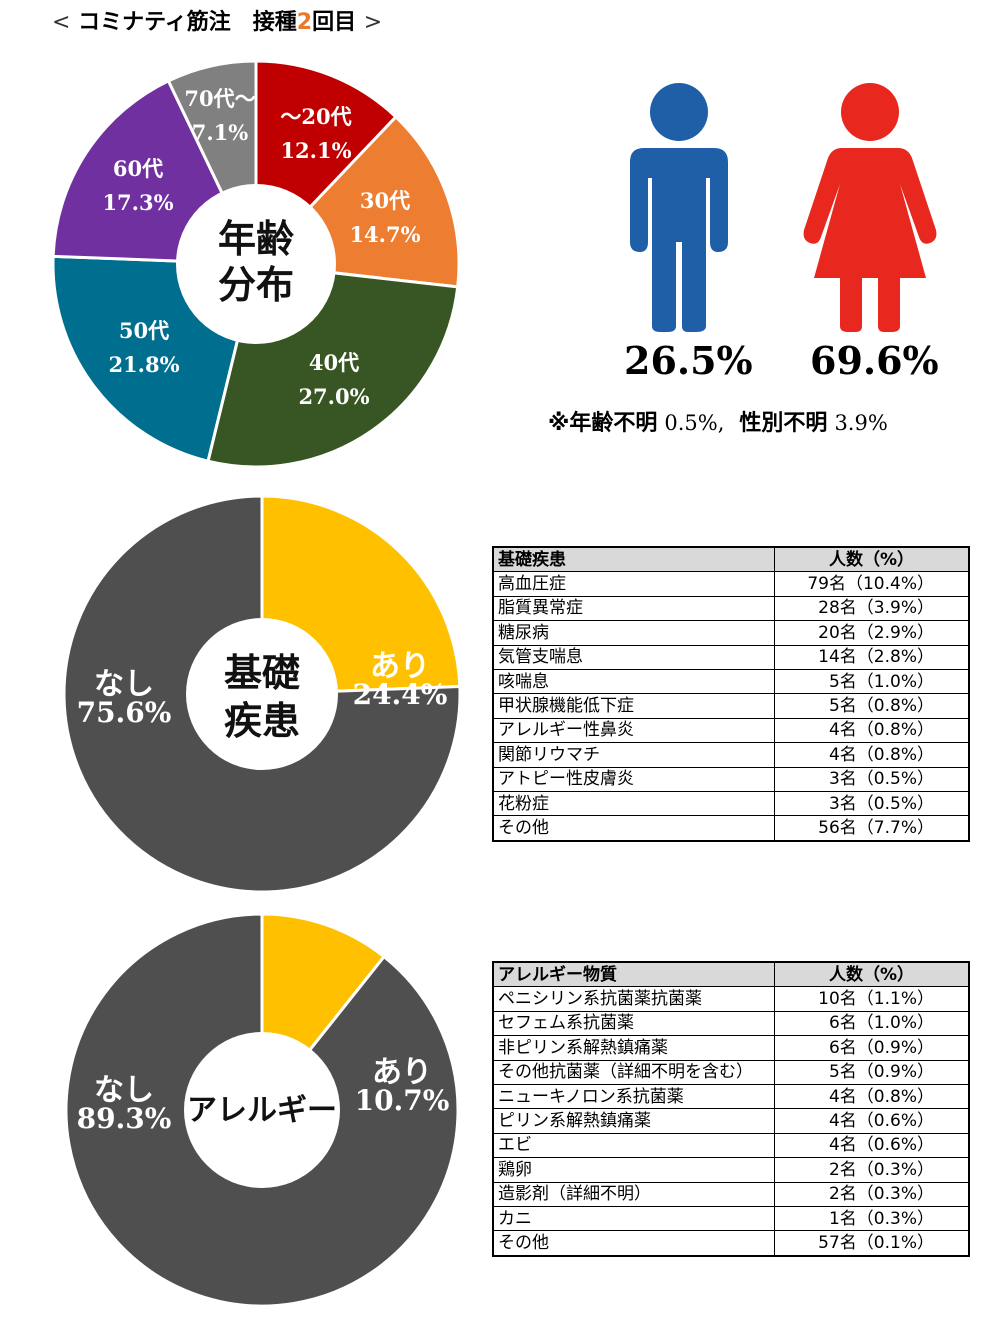 This screenshot has height=1320, width=998. Describe the element at coordinates (373, 22) in the screenshot. I see `title-close-bracket: >` at that location.